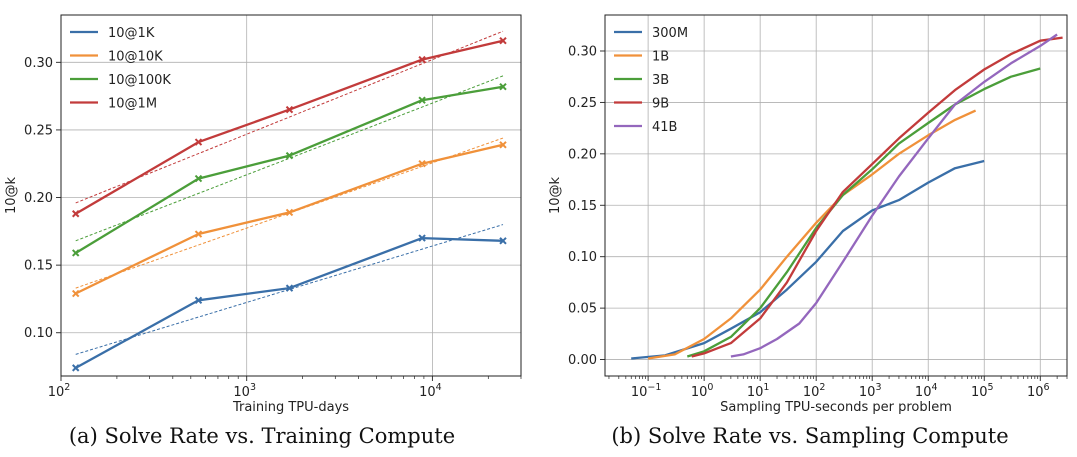 The image size is (1077, 457). I want to click on legend-label: 3B, so click(660, 80).